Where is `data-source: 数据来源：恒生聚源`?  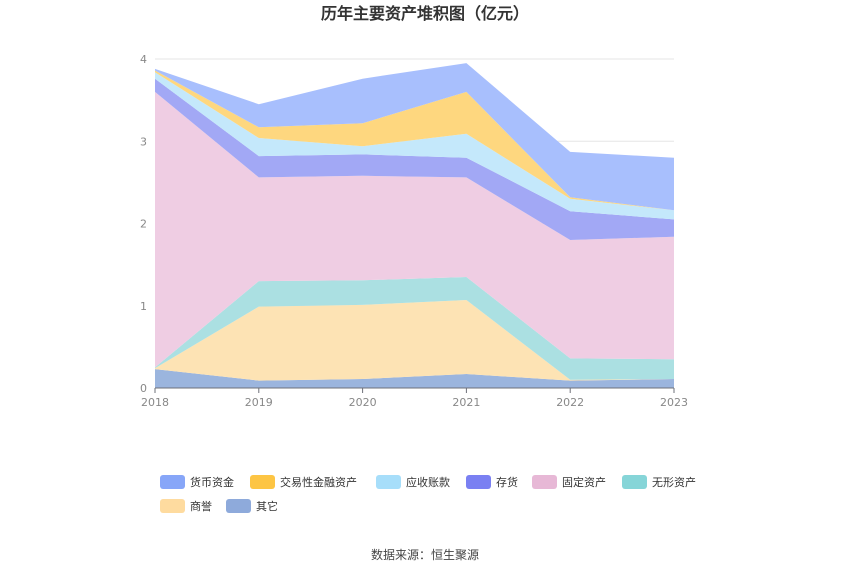 data-source: 数据来源：恒生聚源 is located at coordinates (425, 554).